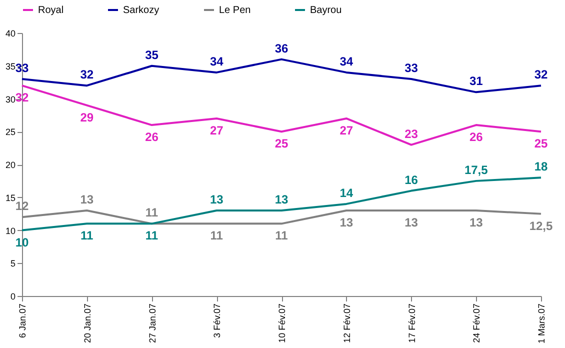 The width and height of the screenshot is (565, 348). What do you see at coordinates (282, 323) in the screenshot?
I see `x-tick-label: 10 Fév.07` at bounding box center [282, 323].